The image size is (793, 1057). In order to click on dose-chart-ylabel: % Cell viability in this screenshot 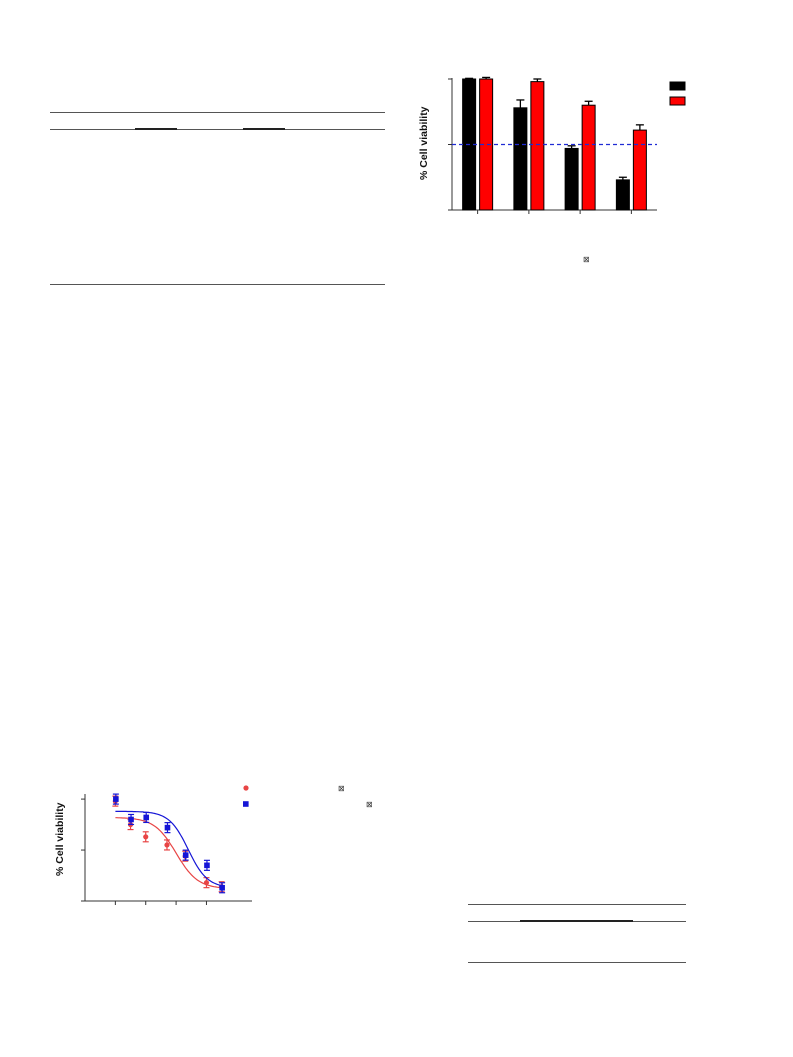, I will do `click(60, 839)`.